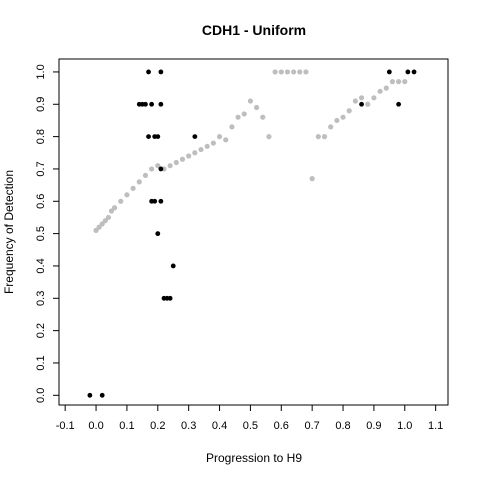 The width and height of the screenshot is (480, 480). What do you see at coordinates (404, 426) in the screenshot?
I see `x-tick-label: 1.0` at bounding box center [404, 426].